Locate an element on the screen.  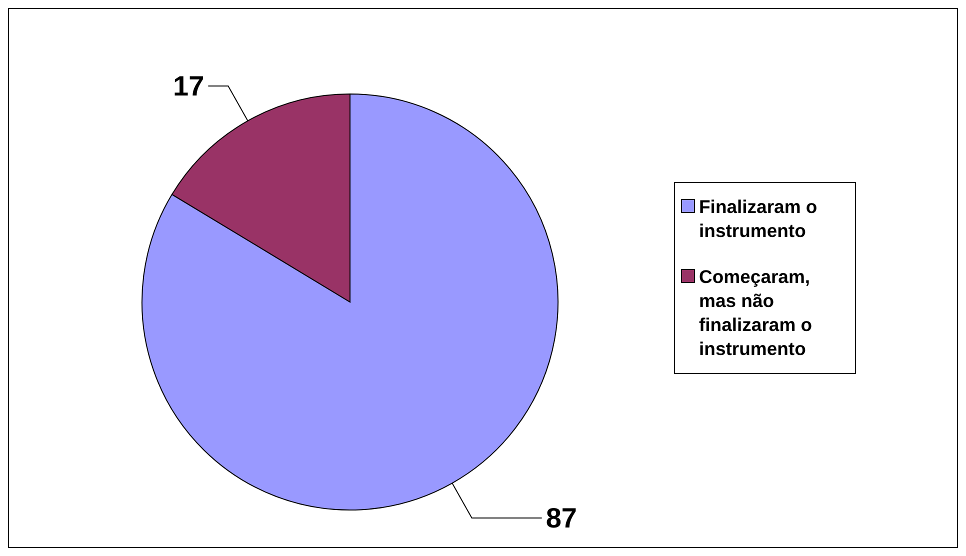
legend-label: Começaram, mas não finalizaram o instrumento is located at coordinates (756, 312).